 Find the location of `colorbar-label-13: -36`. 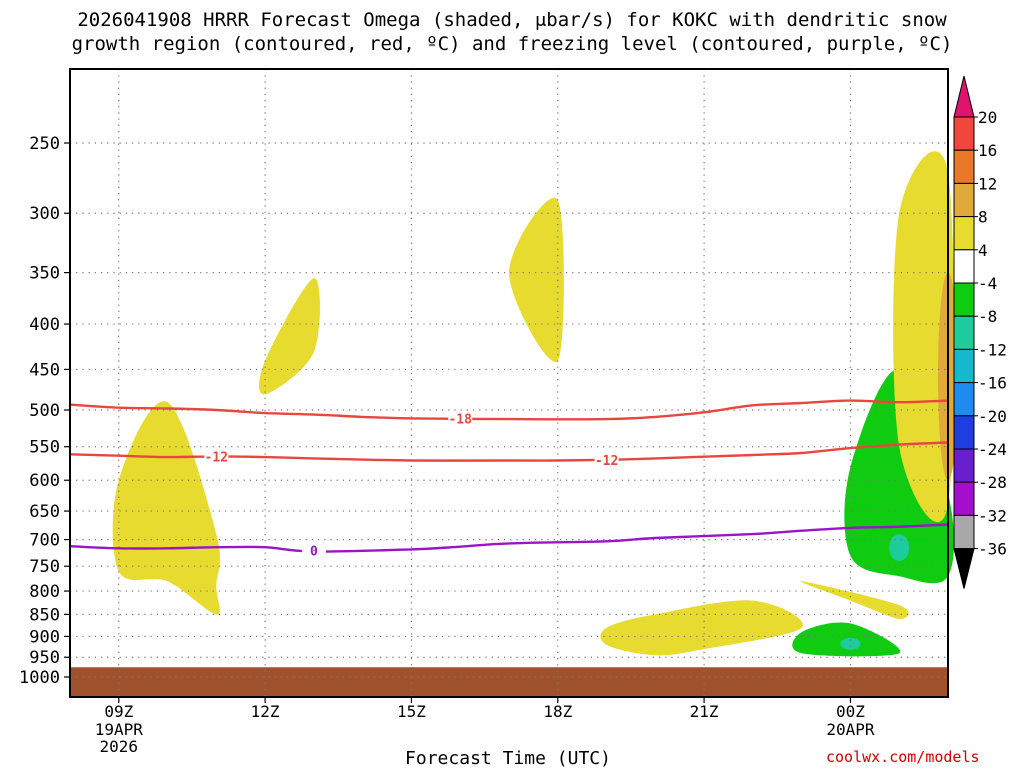

colorbar-label-13: -36 is located at coordinates (992, 549).